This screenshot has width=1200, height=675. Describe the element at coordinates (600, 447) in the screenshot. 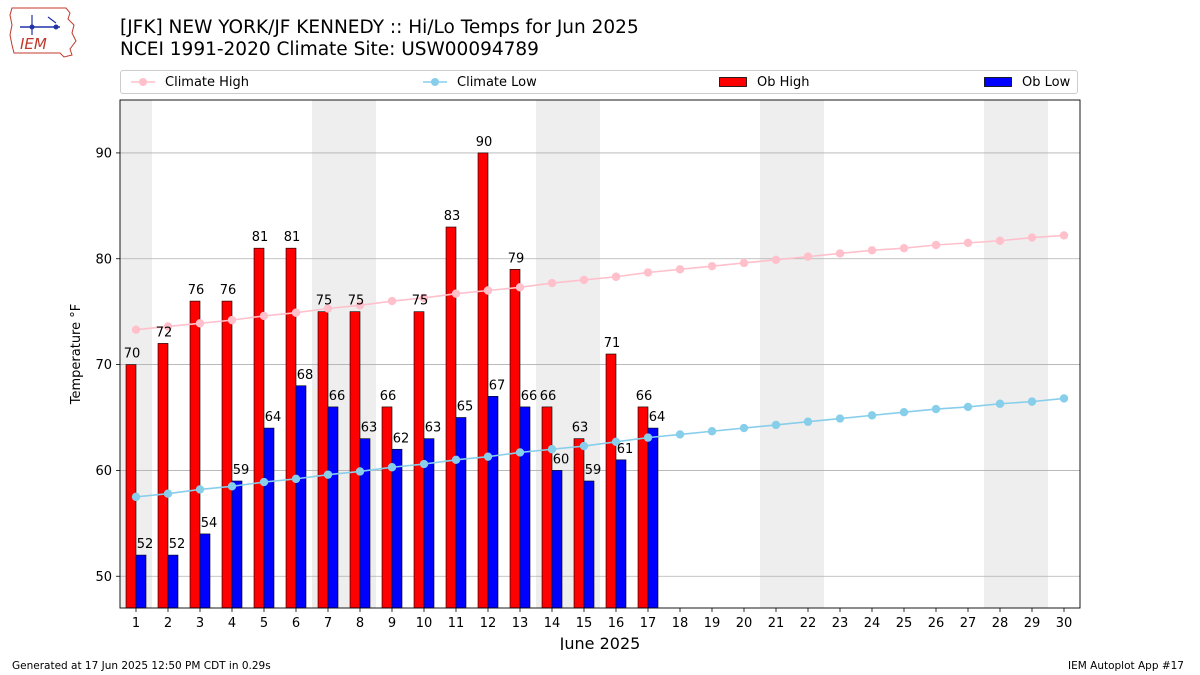

I see `climate-low-line` at that location.